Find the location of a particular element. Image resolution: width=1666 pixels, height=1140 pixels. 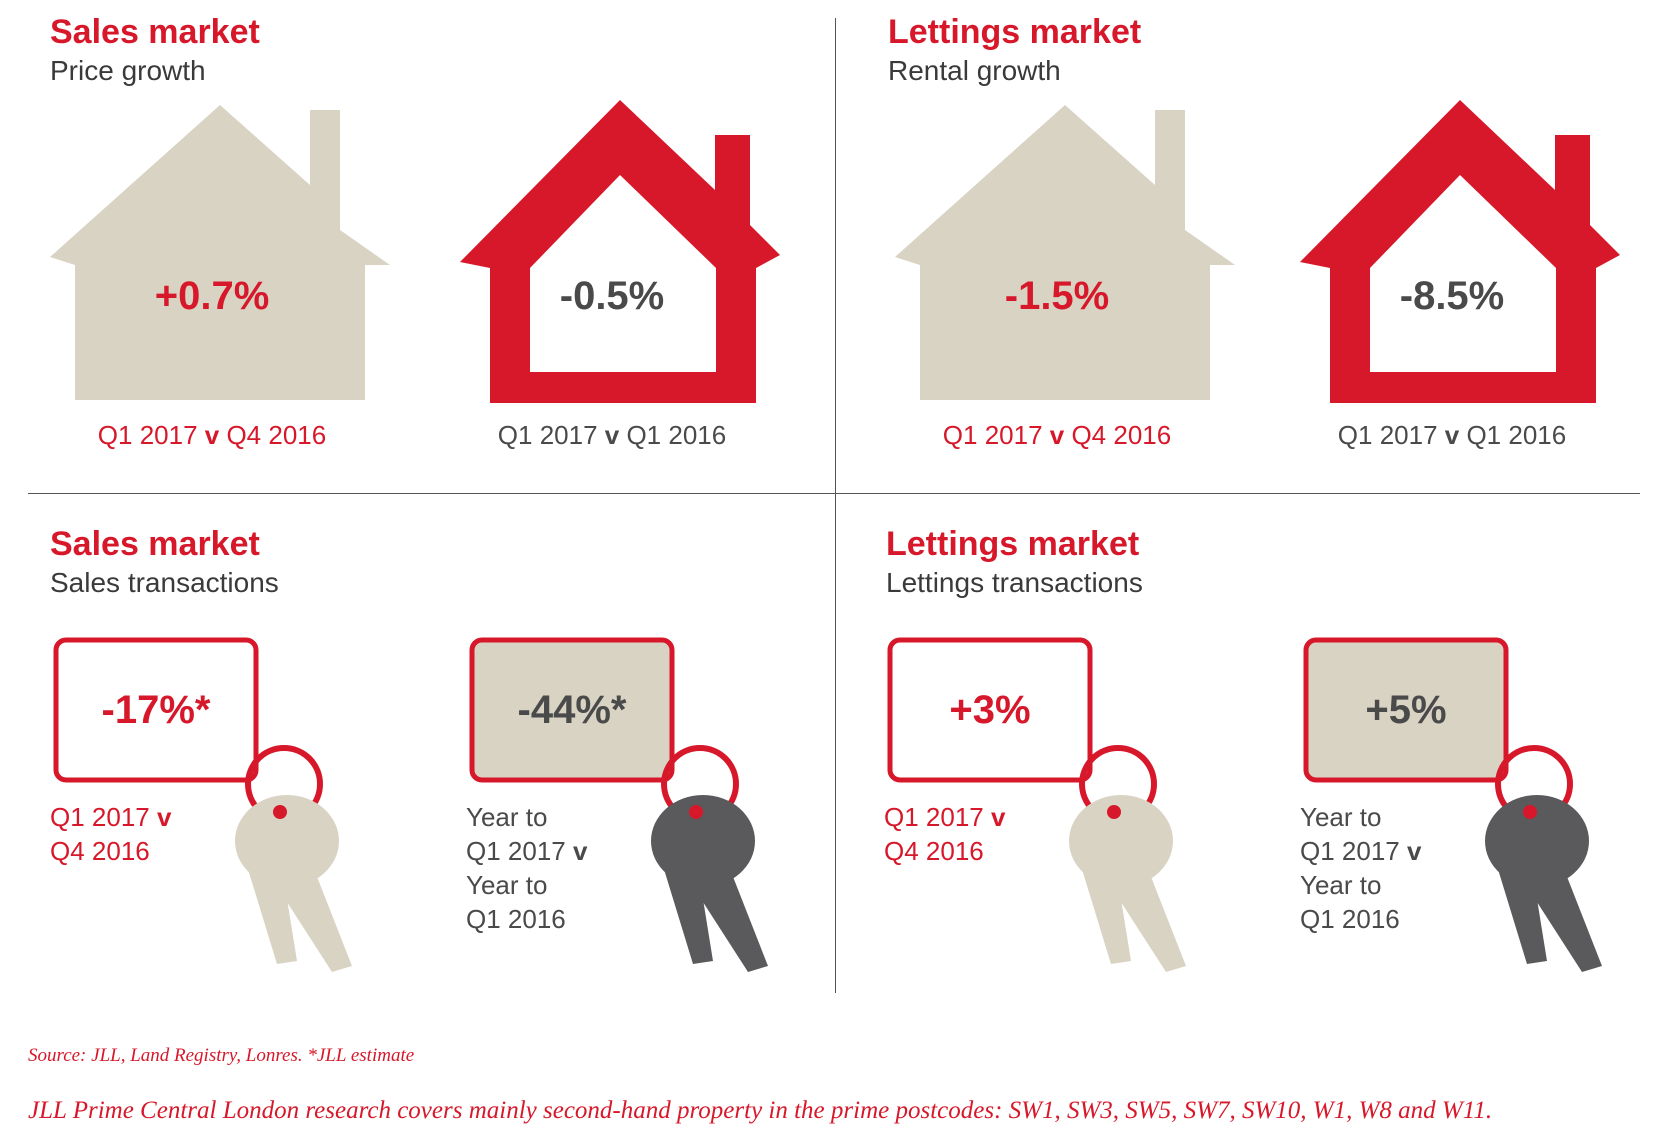

sales-price-qoq-caption: Q1 2017 v Q4 2016 is located at coordinates (212, 435).